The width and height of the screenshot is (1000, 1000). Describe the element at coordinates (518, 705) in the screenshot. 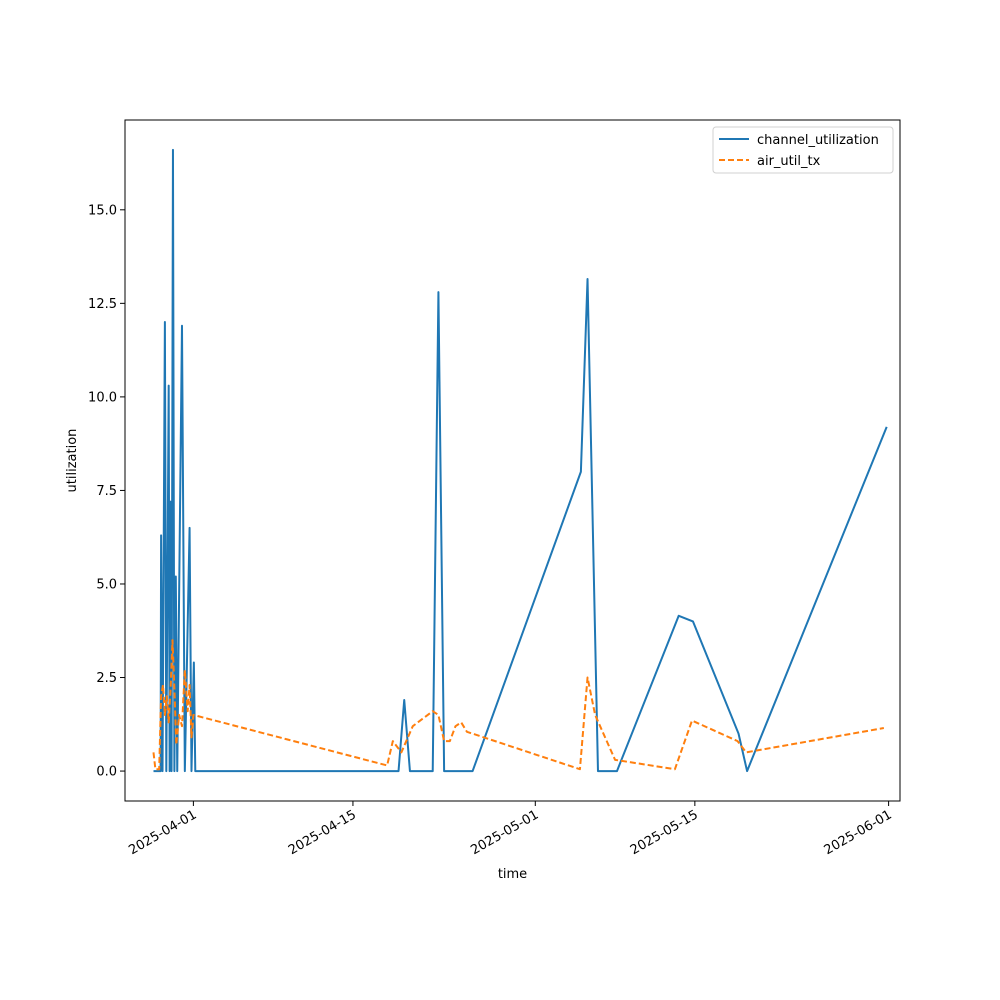

I see `series-line-air-util-tx` at that location.